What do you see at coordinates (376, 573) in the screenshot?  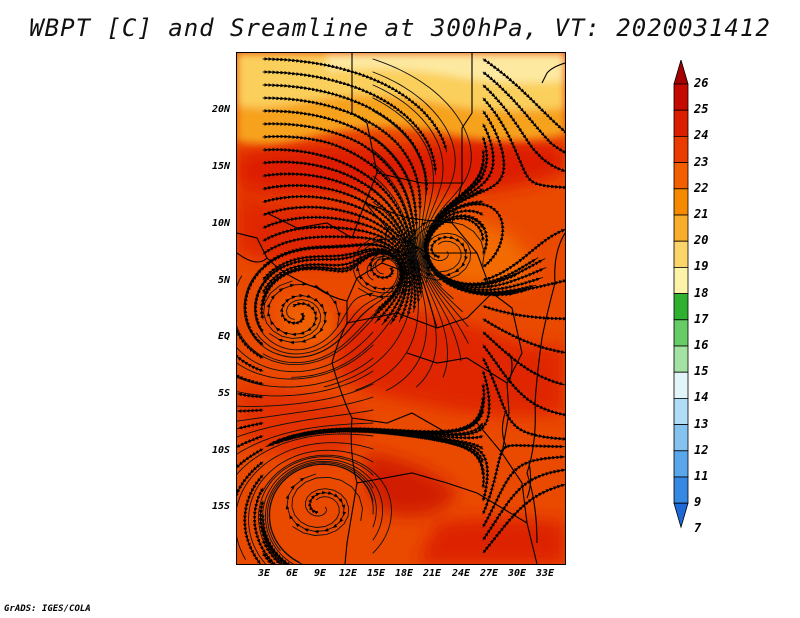 I see `lon-label-15e: 15E` at bounding box center [376, 573].